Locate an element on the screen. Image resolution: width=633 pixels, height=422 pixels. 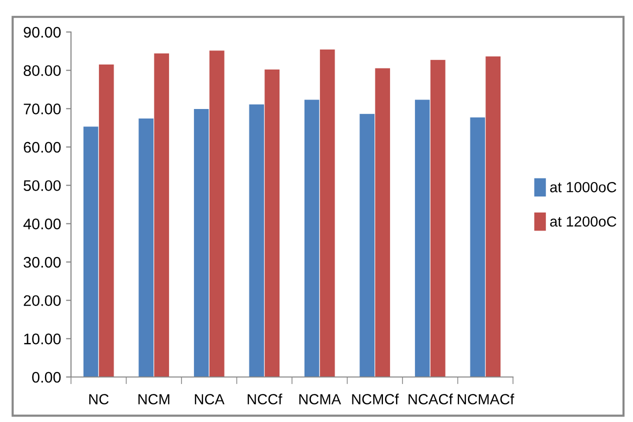
y-tick-label: 50.00 is located at coordinates (42, 186).